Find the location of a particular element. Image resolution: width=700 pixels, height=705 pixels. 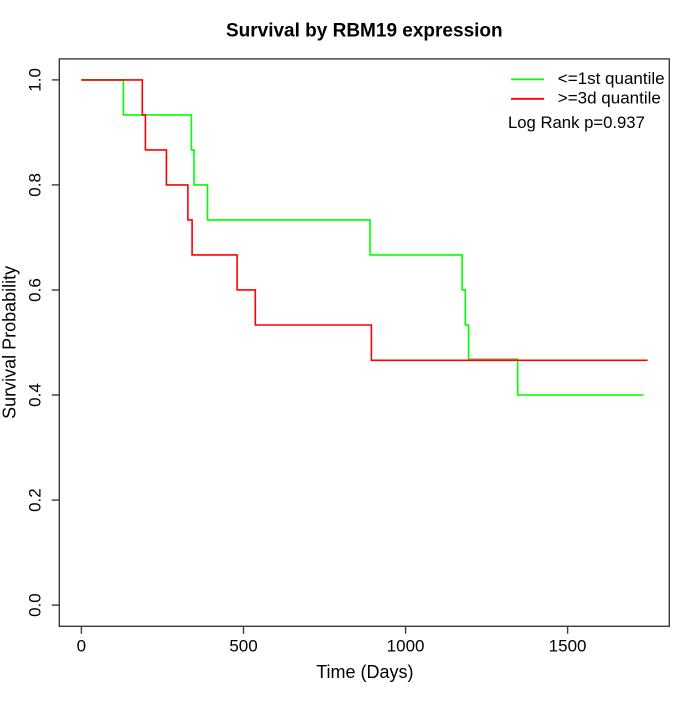

svg-text: >=3d quantile is located at coordinates (609, 98).